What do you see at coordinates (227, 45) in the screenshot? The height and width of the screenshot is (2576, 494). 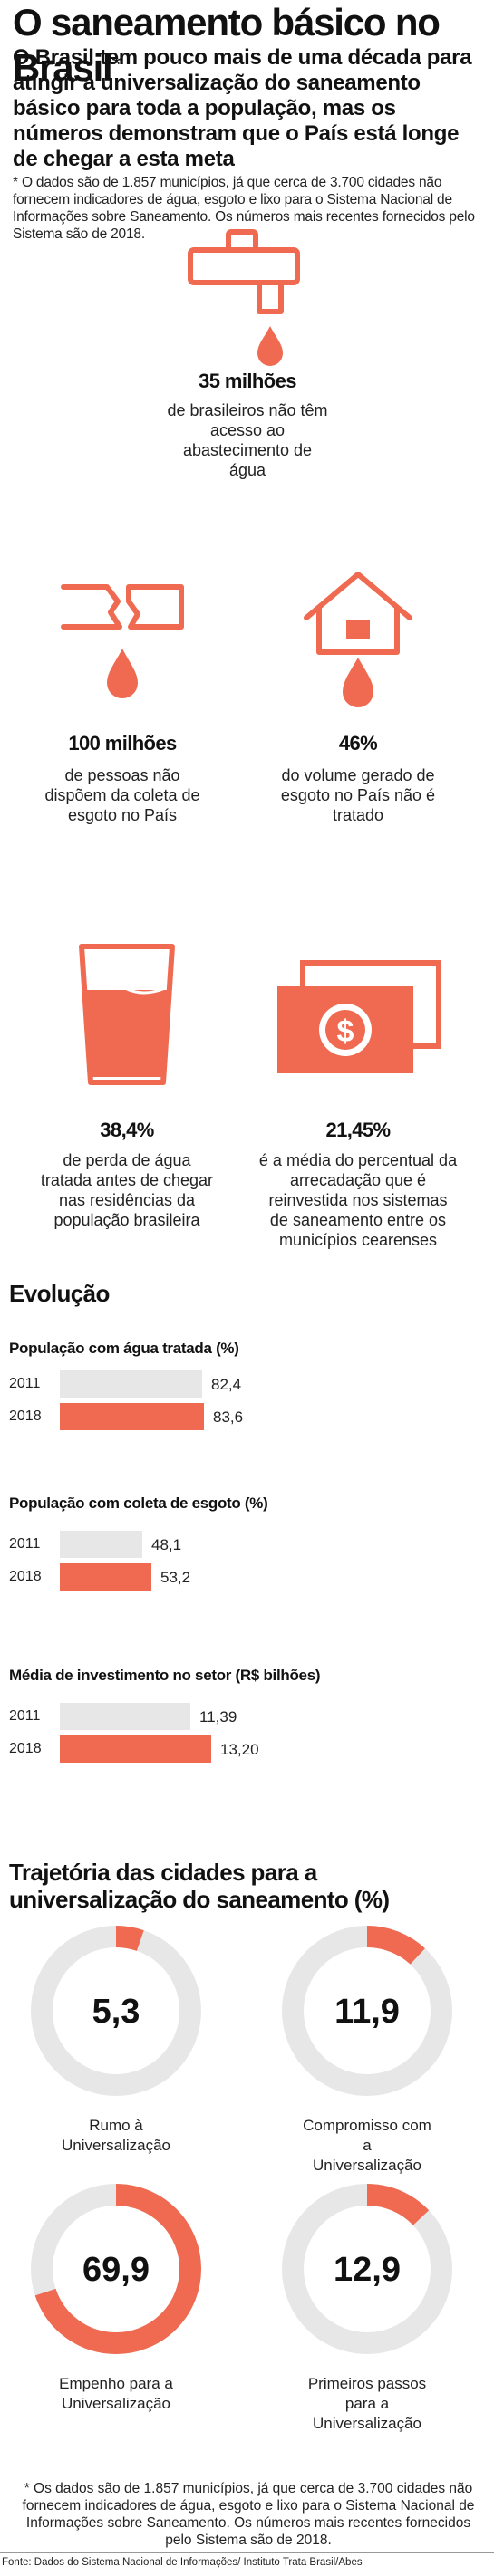 I see `title-text: O saneamento básico no Brasil` at bounding box center [227, 45].